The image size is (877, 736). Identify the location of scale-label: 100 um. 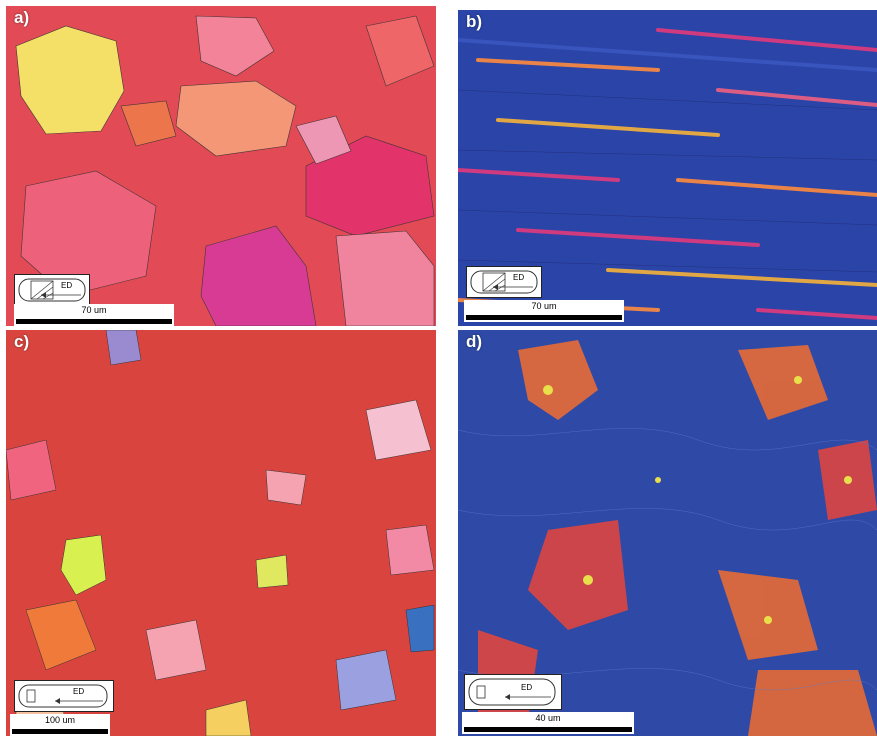
(60, 720).